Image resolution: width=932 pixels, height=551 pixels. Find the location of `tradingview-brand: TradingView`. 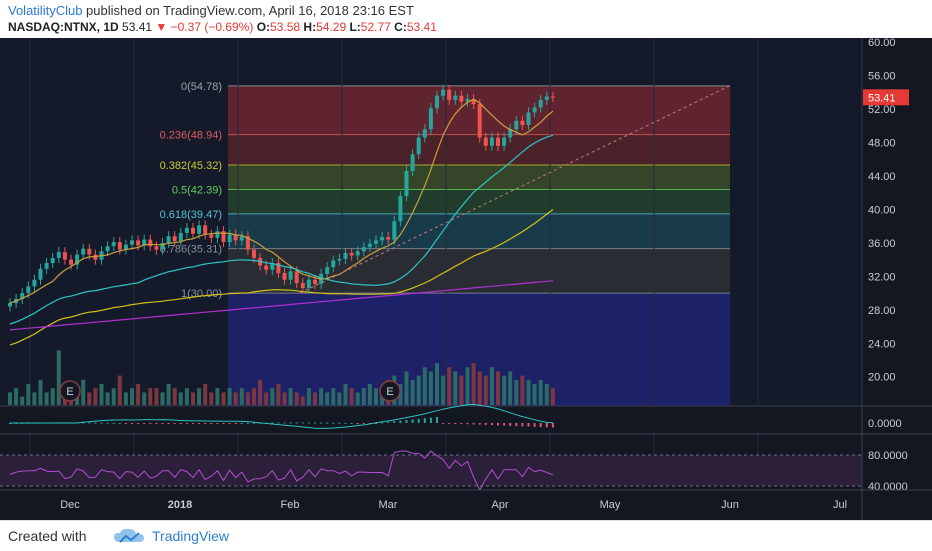

tradingview-brand: TradingView is located at coordinates (191, 536).